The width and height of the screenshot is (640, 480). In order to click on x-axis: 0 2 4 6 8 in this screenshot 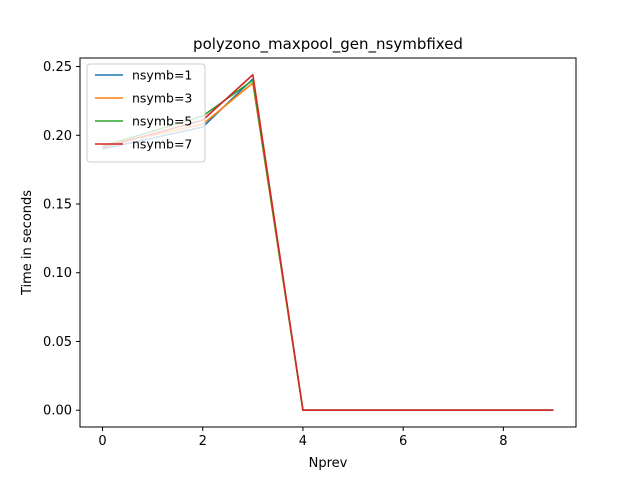, I will do `click(302, 438)`.